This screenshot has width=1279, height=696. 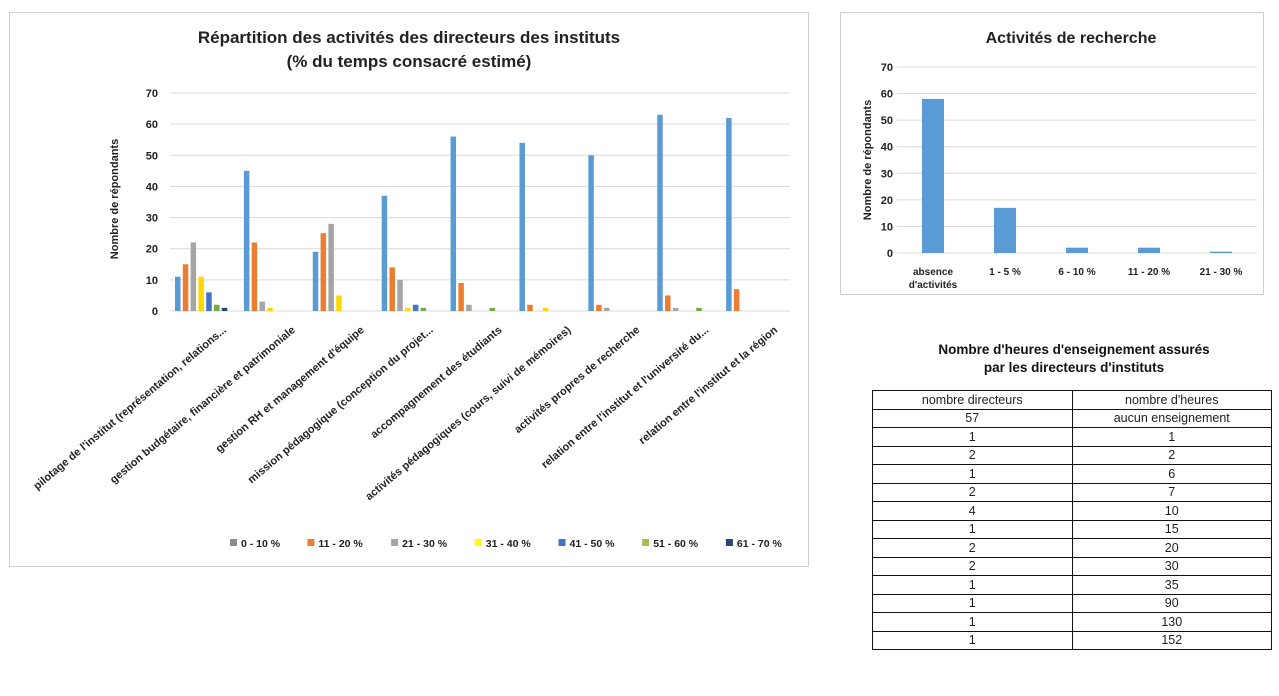 What do you see at coordinates (409, 61) in the screenshot?
I see `chart-subtitle: (% du temps consacré estimé)` at bounding box center [409, 61].